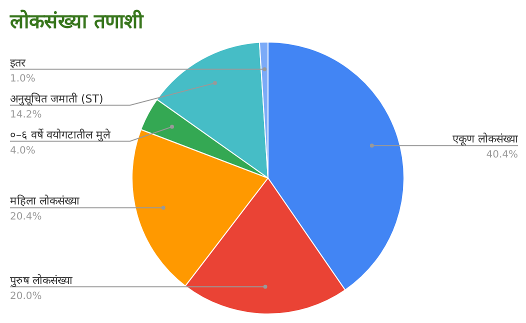 The height and width of the screenshot is (323, 526). I want to click on data-label: 14.2%, so click(26, 114).